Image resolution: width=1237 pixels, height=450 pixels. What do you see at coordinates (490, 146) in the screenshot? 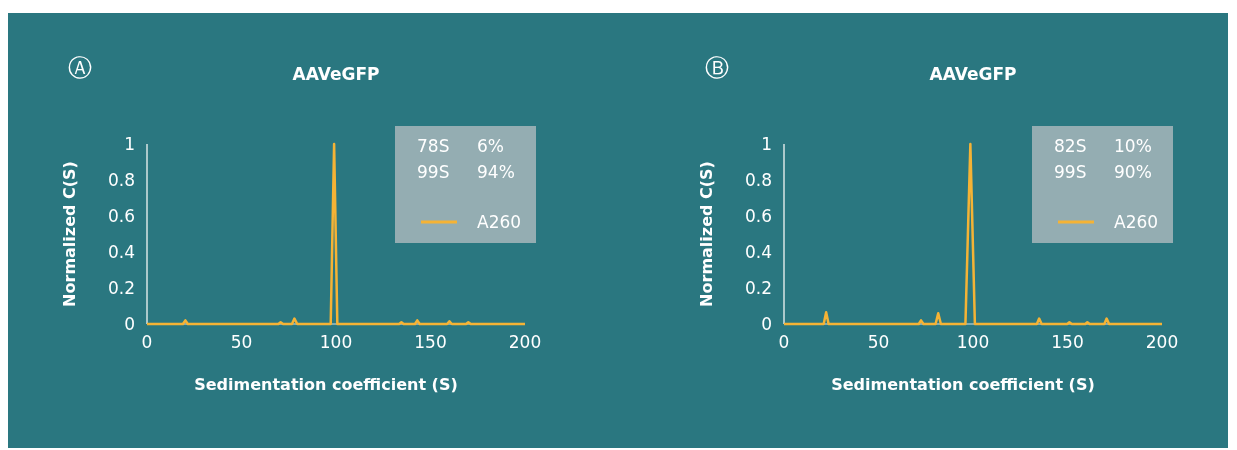
I see `annotation: 6%` at bounding box center [490, 146].